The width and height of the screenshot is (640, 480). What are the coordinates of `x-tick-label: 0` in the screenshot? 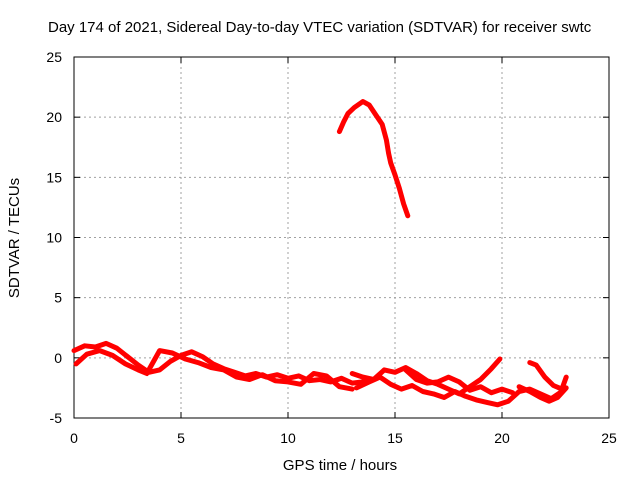 It's located at (74, 438).